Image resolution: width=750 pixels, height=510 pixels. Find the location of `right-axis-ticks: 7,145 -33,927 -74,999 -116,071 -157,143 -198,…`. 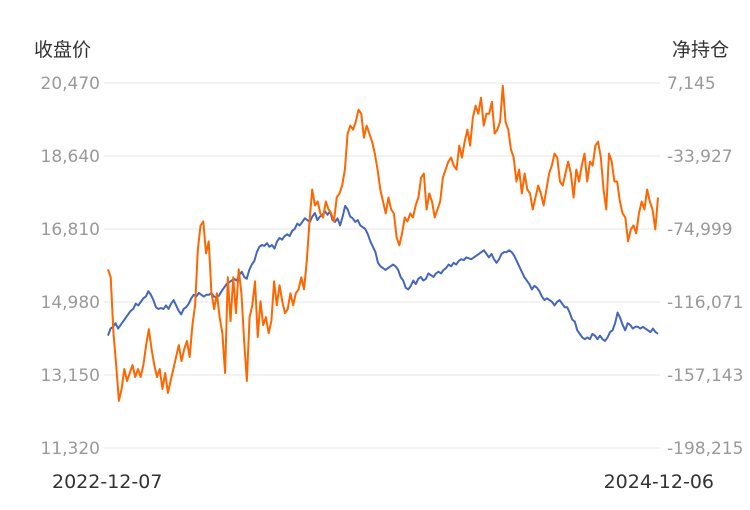

right-axis-ticks: 7,145 -33,927 -74,999 -116,071 -157,143 -198,… is located at coordinates (705, 266).